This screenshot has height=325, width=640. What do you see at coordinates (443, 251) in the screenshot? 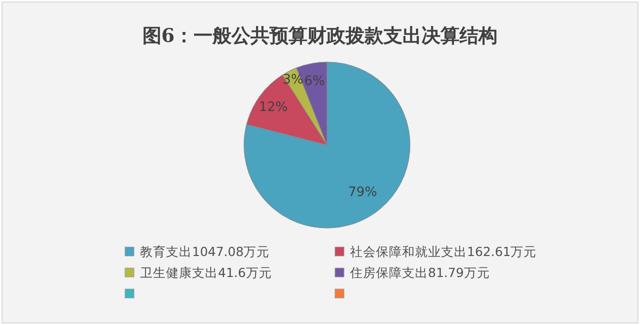
I see `legend-label: 社会保障和就业支出162.61万元` at bounding box center [443, 251].